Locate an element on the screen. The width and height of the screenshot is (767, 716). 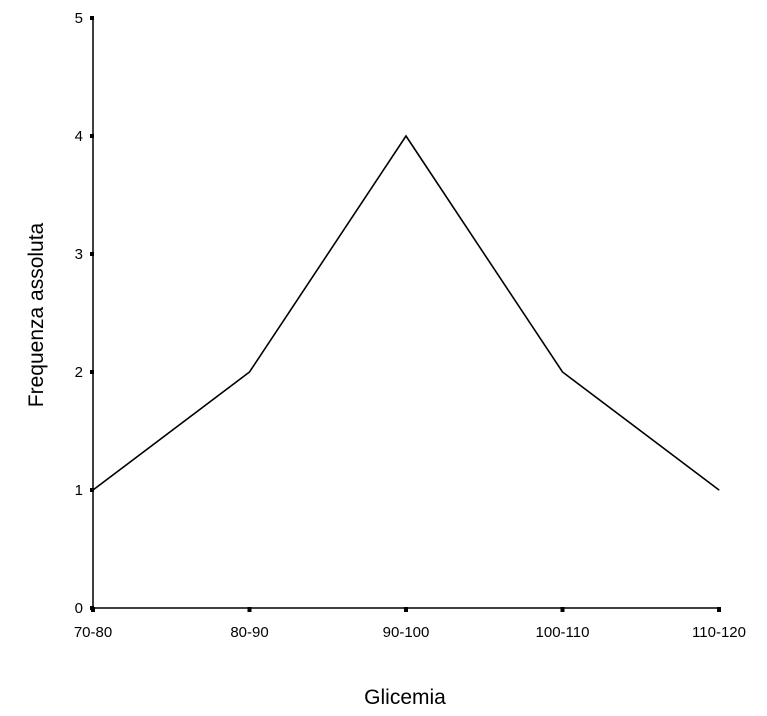
y-tick-label: 5 is located at coordinates (79, 18).